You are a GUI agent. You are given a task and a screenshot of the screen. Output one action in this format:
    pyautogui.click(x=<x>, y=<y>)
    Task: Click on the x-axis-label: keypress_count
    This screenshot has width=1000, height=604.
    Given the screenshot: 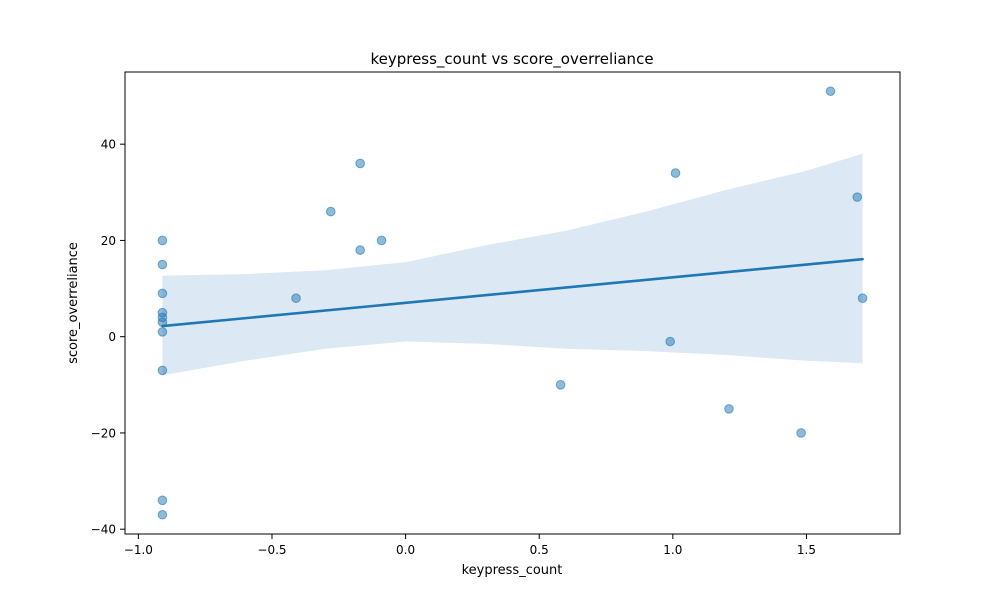 What is the action you would take?
    pyautogui.click(x=512, y=570)
    